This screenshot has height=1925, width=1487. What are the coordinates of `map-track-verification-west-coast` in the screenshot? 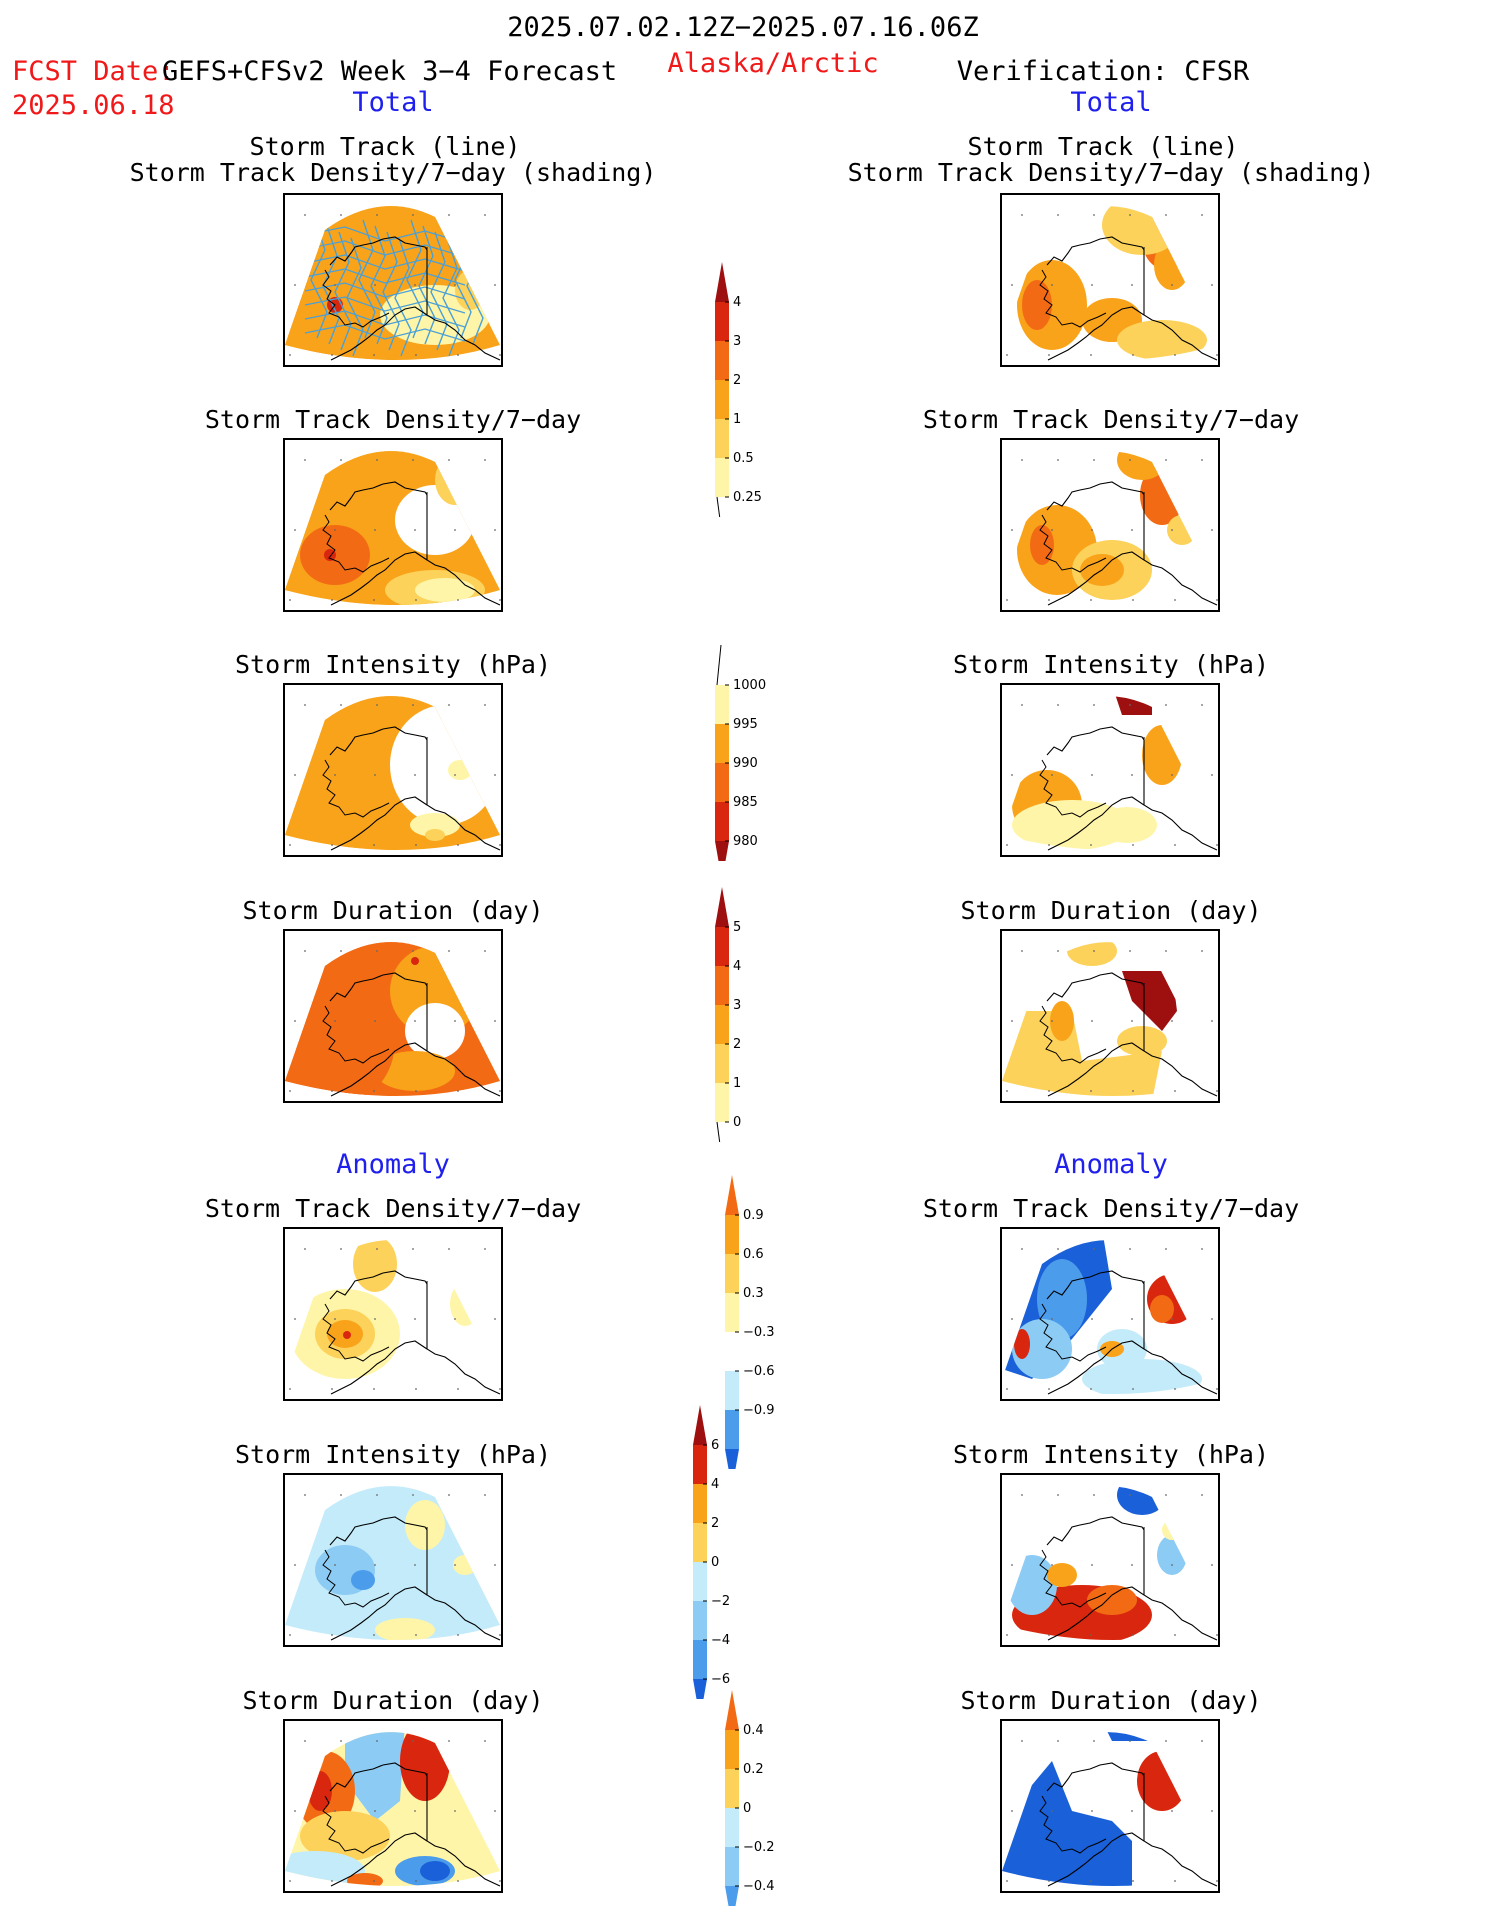 It's located at (1073, 298).